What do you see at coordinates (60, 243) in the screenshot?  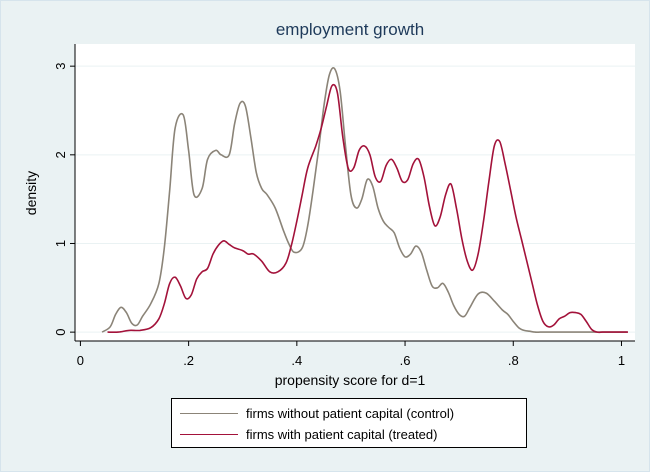 I see `y-tick-label-1: 1` at bounding box center [60, 243].